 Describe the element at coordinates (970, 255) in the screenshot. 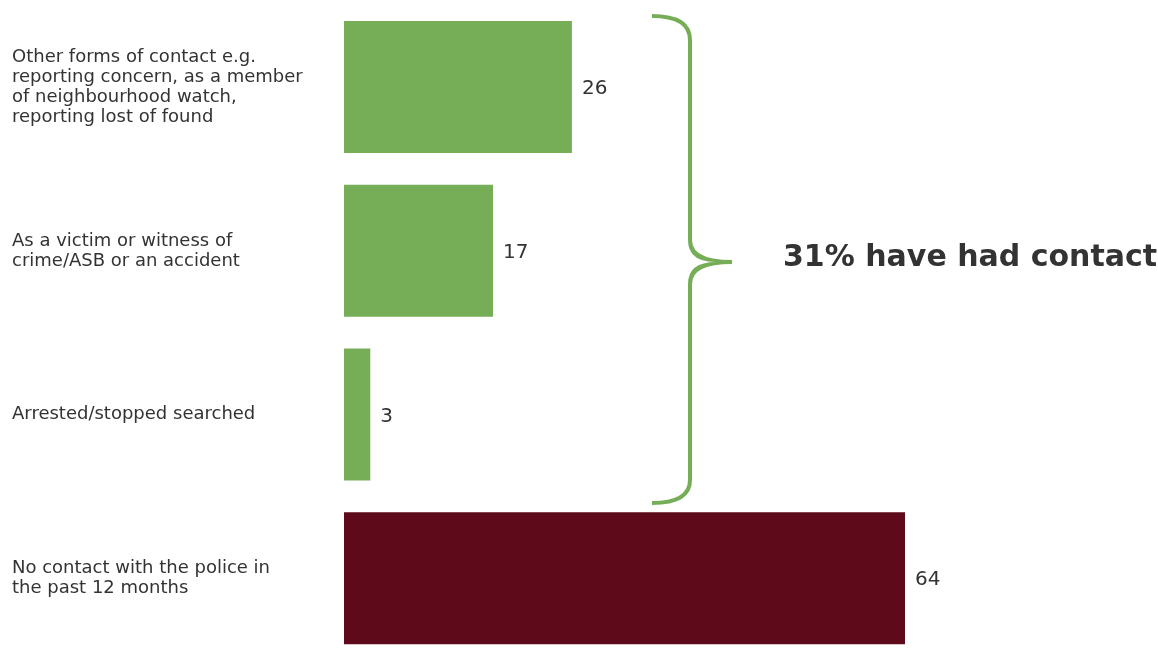

I see `annotation: 31% have had contact` at that location.